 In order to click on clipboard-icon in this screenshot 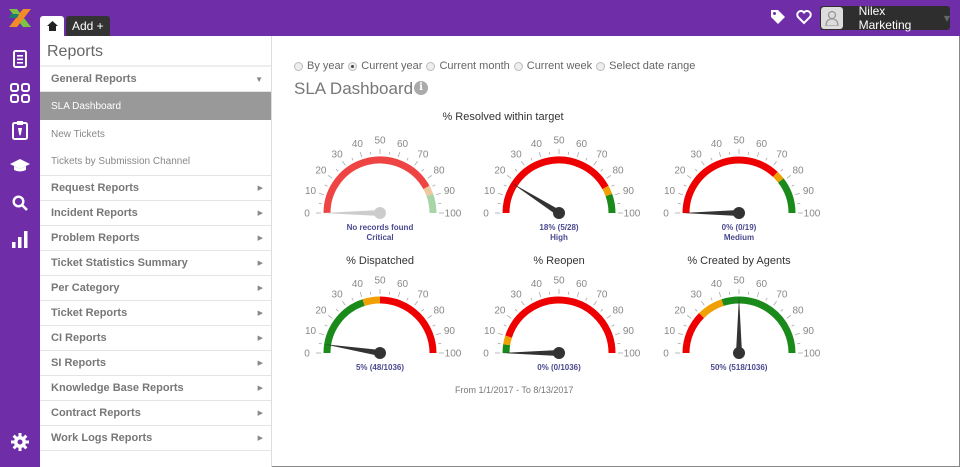, I will do `click(20, 130)`.